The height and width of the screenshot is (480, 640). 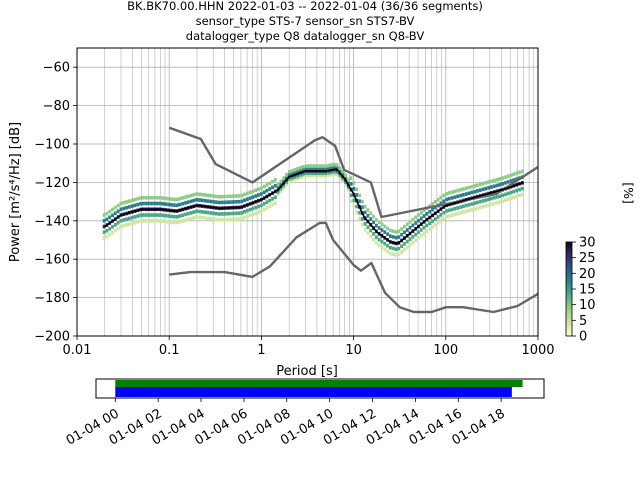 What do you see at coordinates (628, 193) in the screenshot?
I see `colorbar-label: [%]` at bounding box center [628, 193].